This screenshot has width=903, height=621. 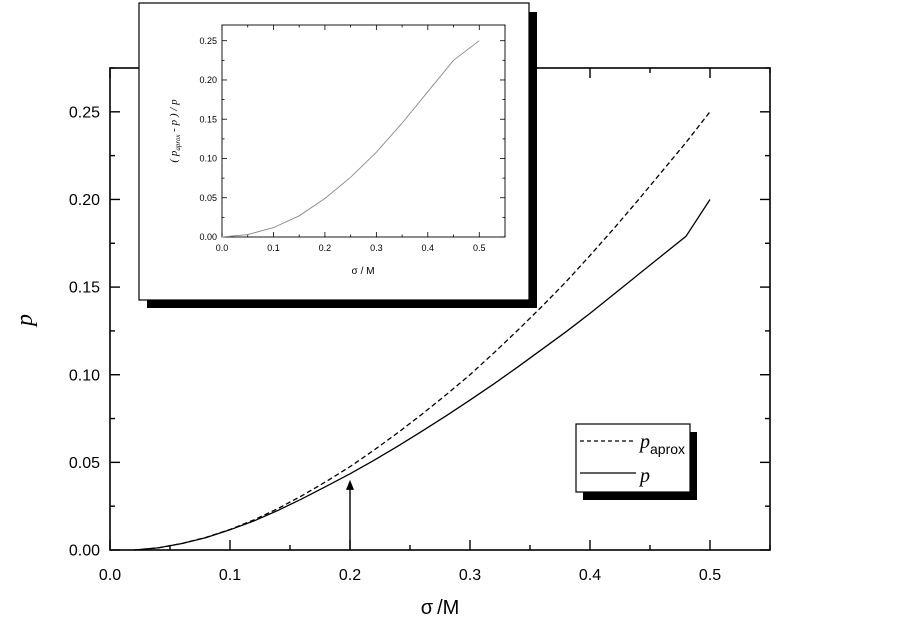 What do you see at coordinates (427, 608) in the screenshot?
I see `main-x-label-symbol: σ` at bounding box center [427, 608].